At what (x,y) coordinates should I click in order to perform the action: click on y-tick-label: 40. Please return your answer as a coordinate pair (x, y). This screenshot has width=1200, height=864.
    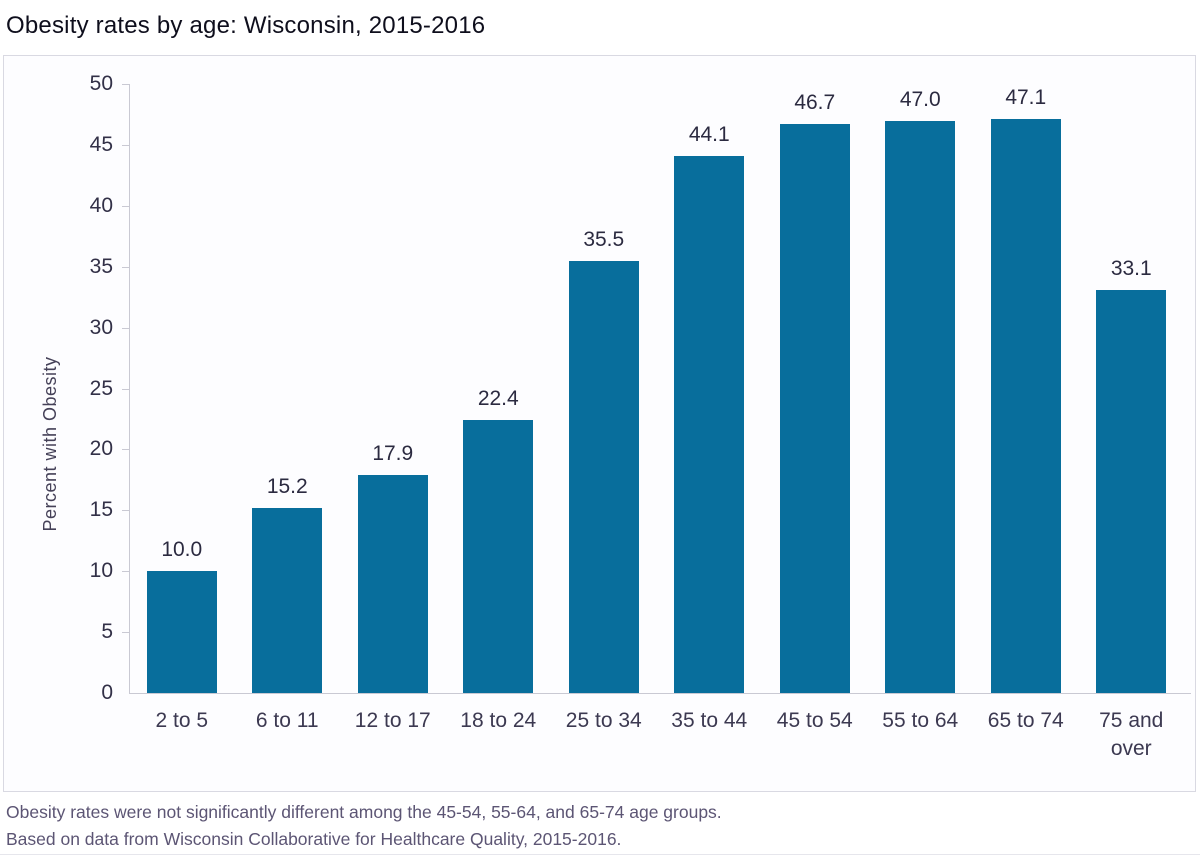
    Looking at the image, I should click on (101, 205).